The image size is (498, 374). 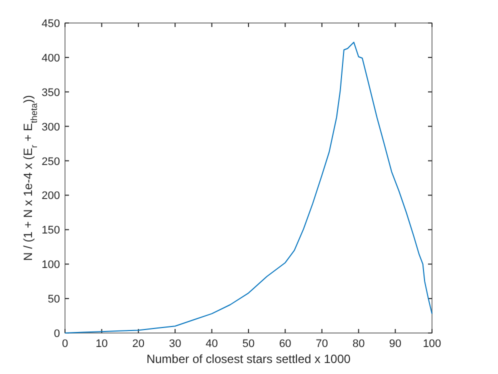 I want to click on x-axis-title: Number of closest stars settled x 1000, so click(x=248, y=359).